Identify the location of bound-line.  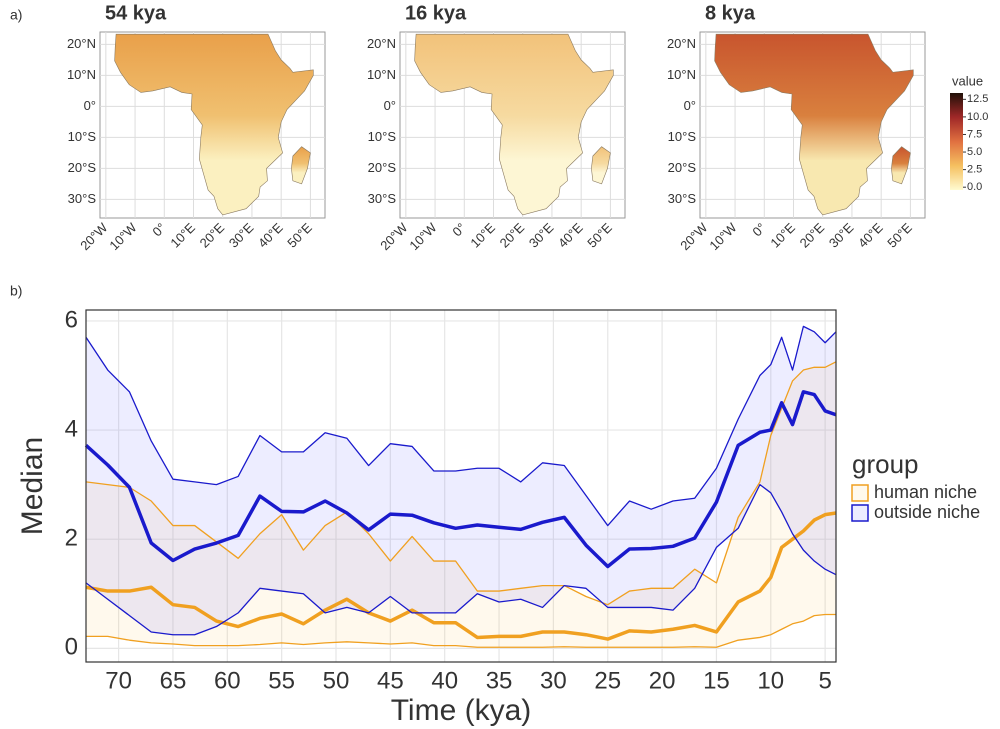
(461, 630).